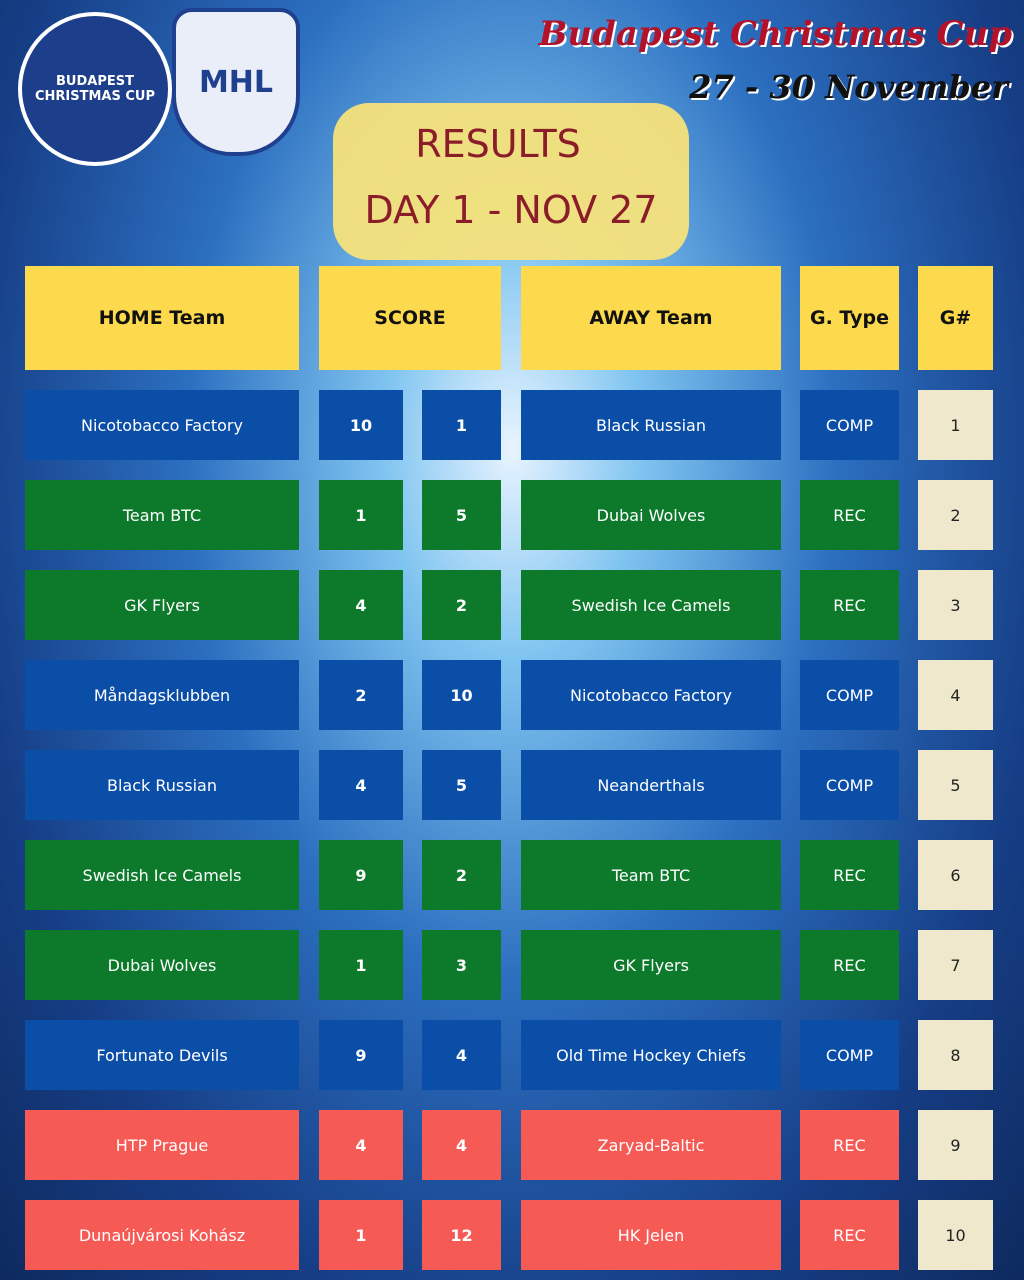  Describe the element at coordinates (461, 695) in the screenshot. I see `away-score: 10` at that location.